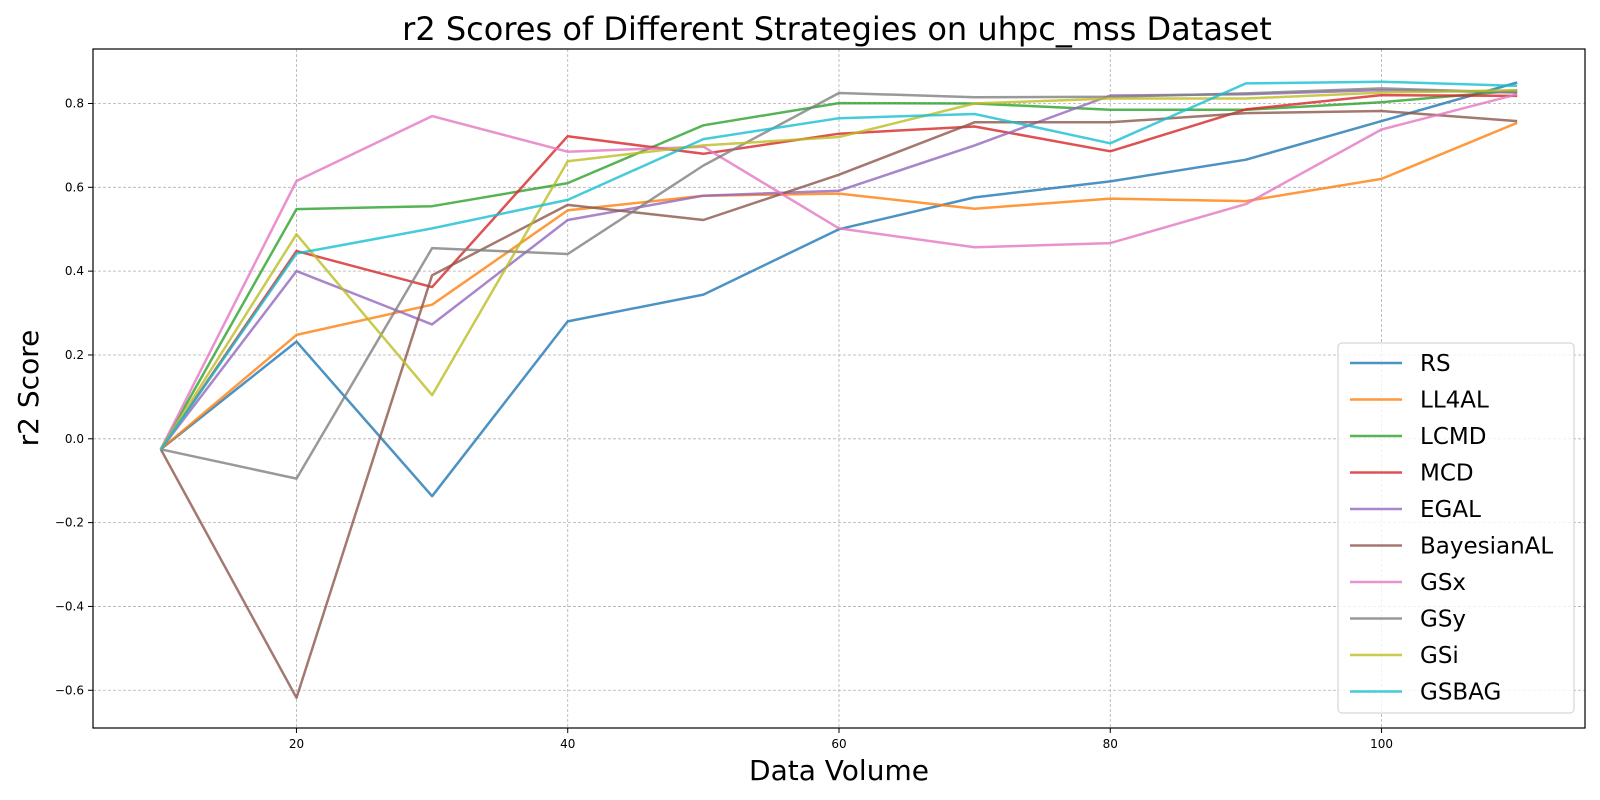 Image resolution: width=1600 pixels, height=800 pixels. Describe the element at coordinates (1447, 474) in the screenshot. I see `legend-label: MCD` at that location.